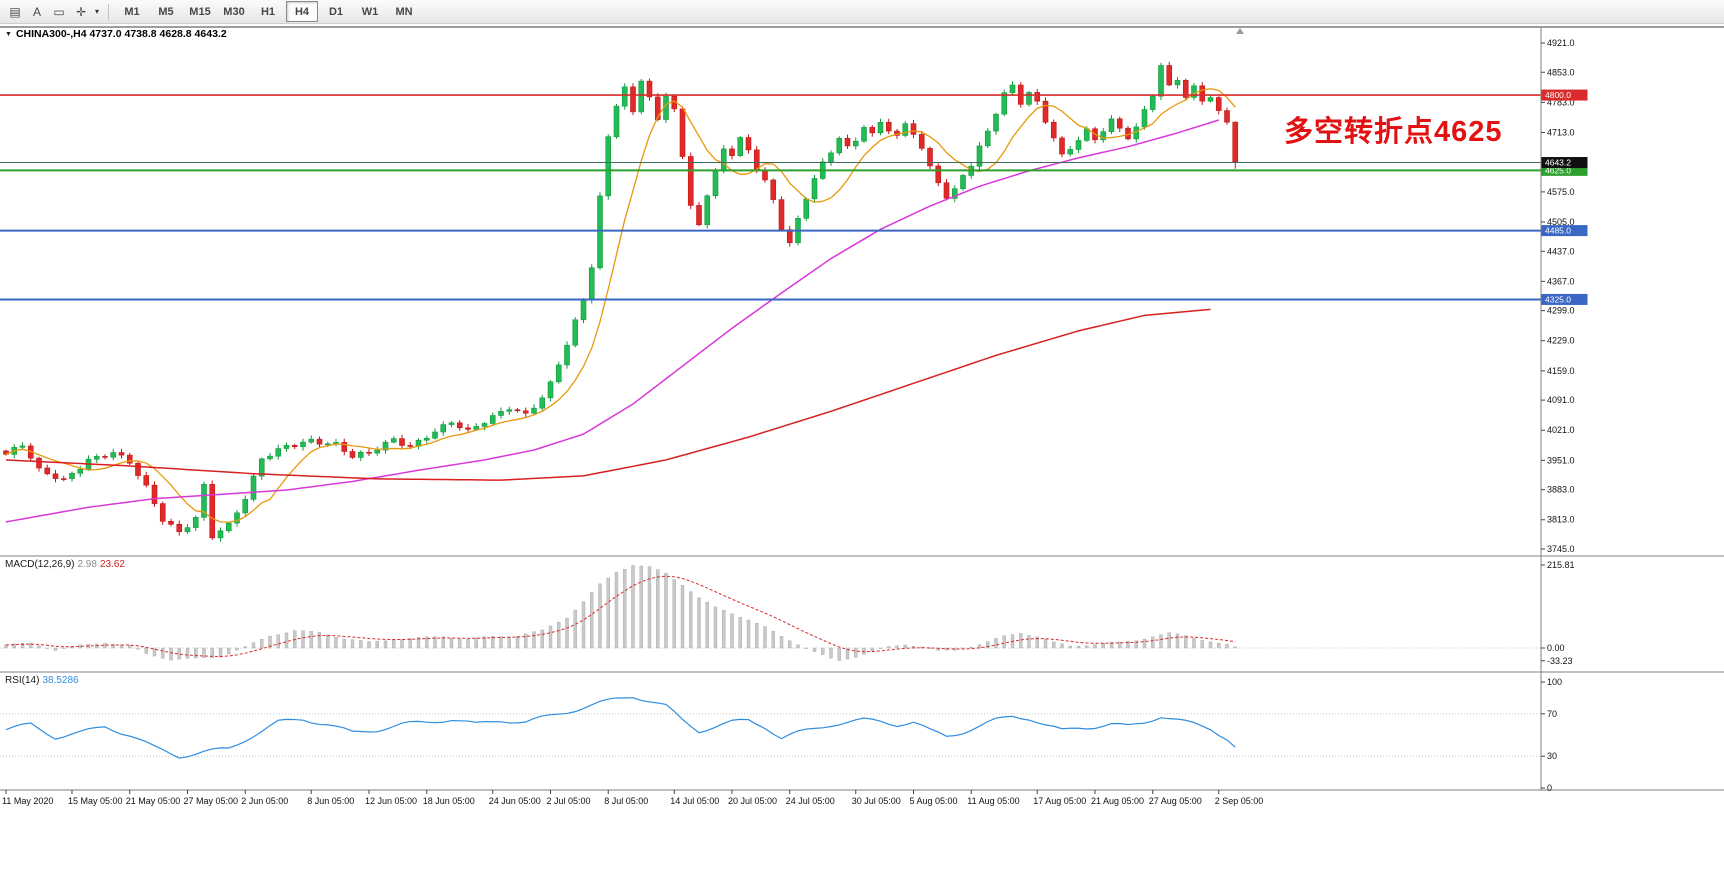 This screenshot has width=1724, height=893. I want to click on timeframe-button-H1: H1, so click(268, 11).